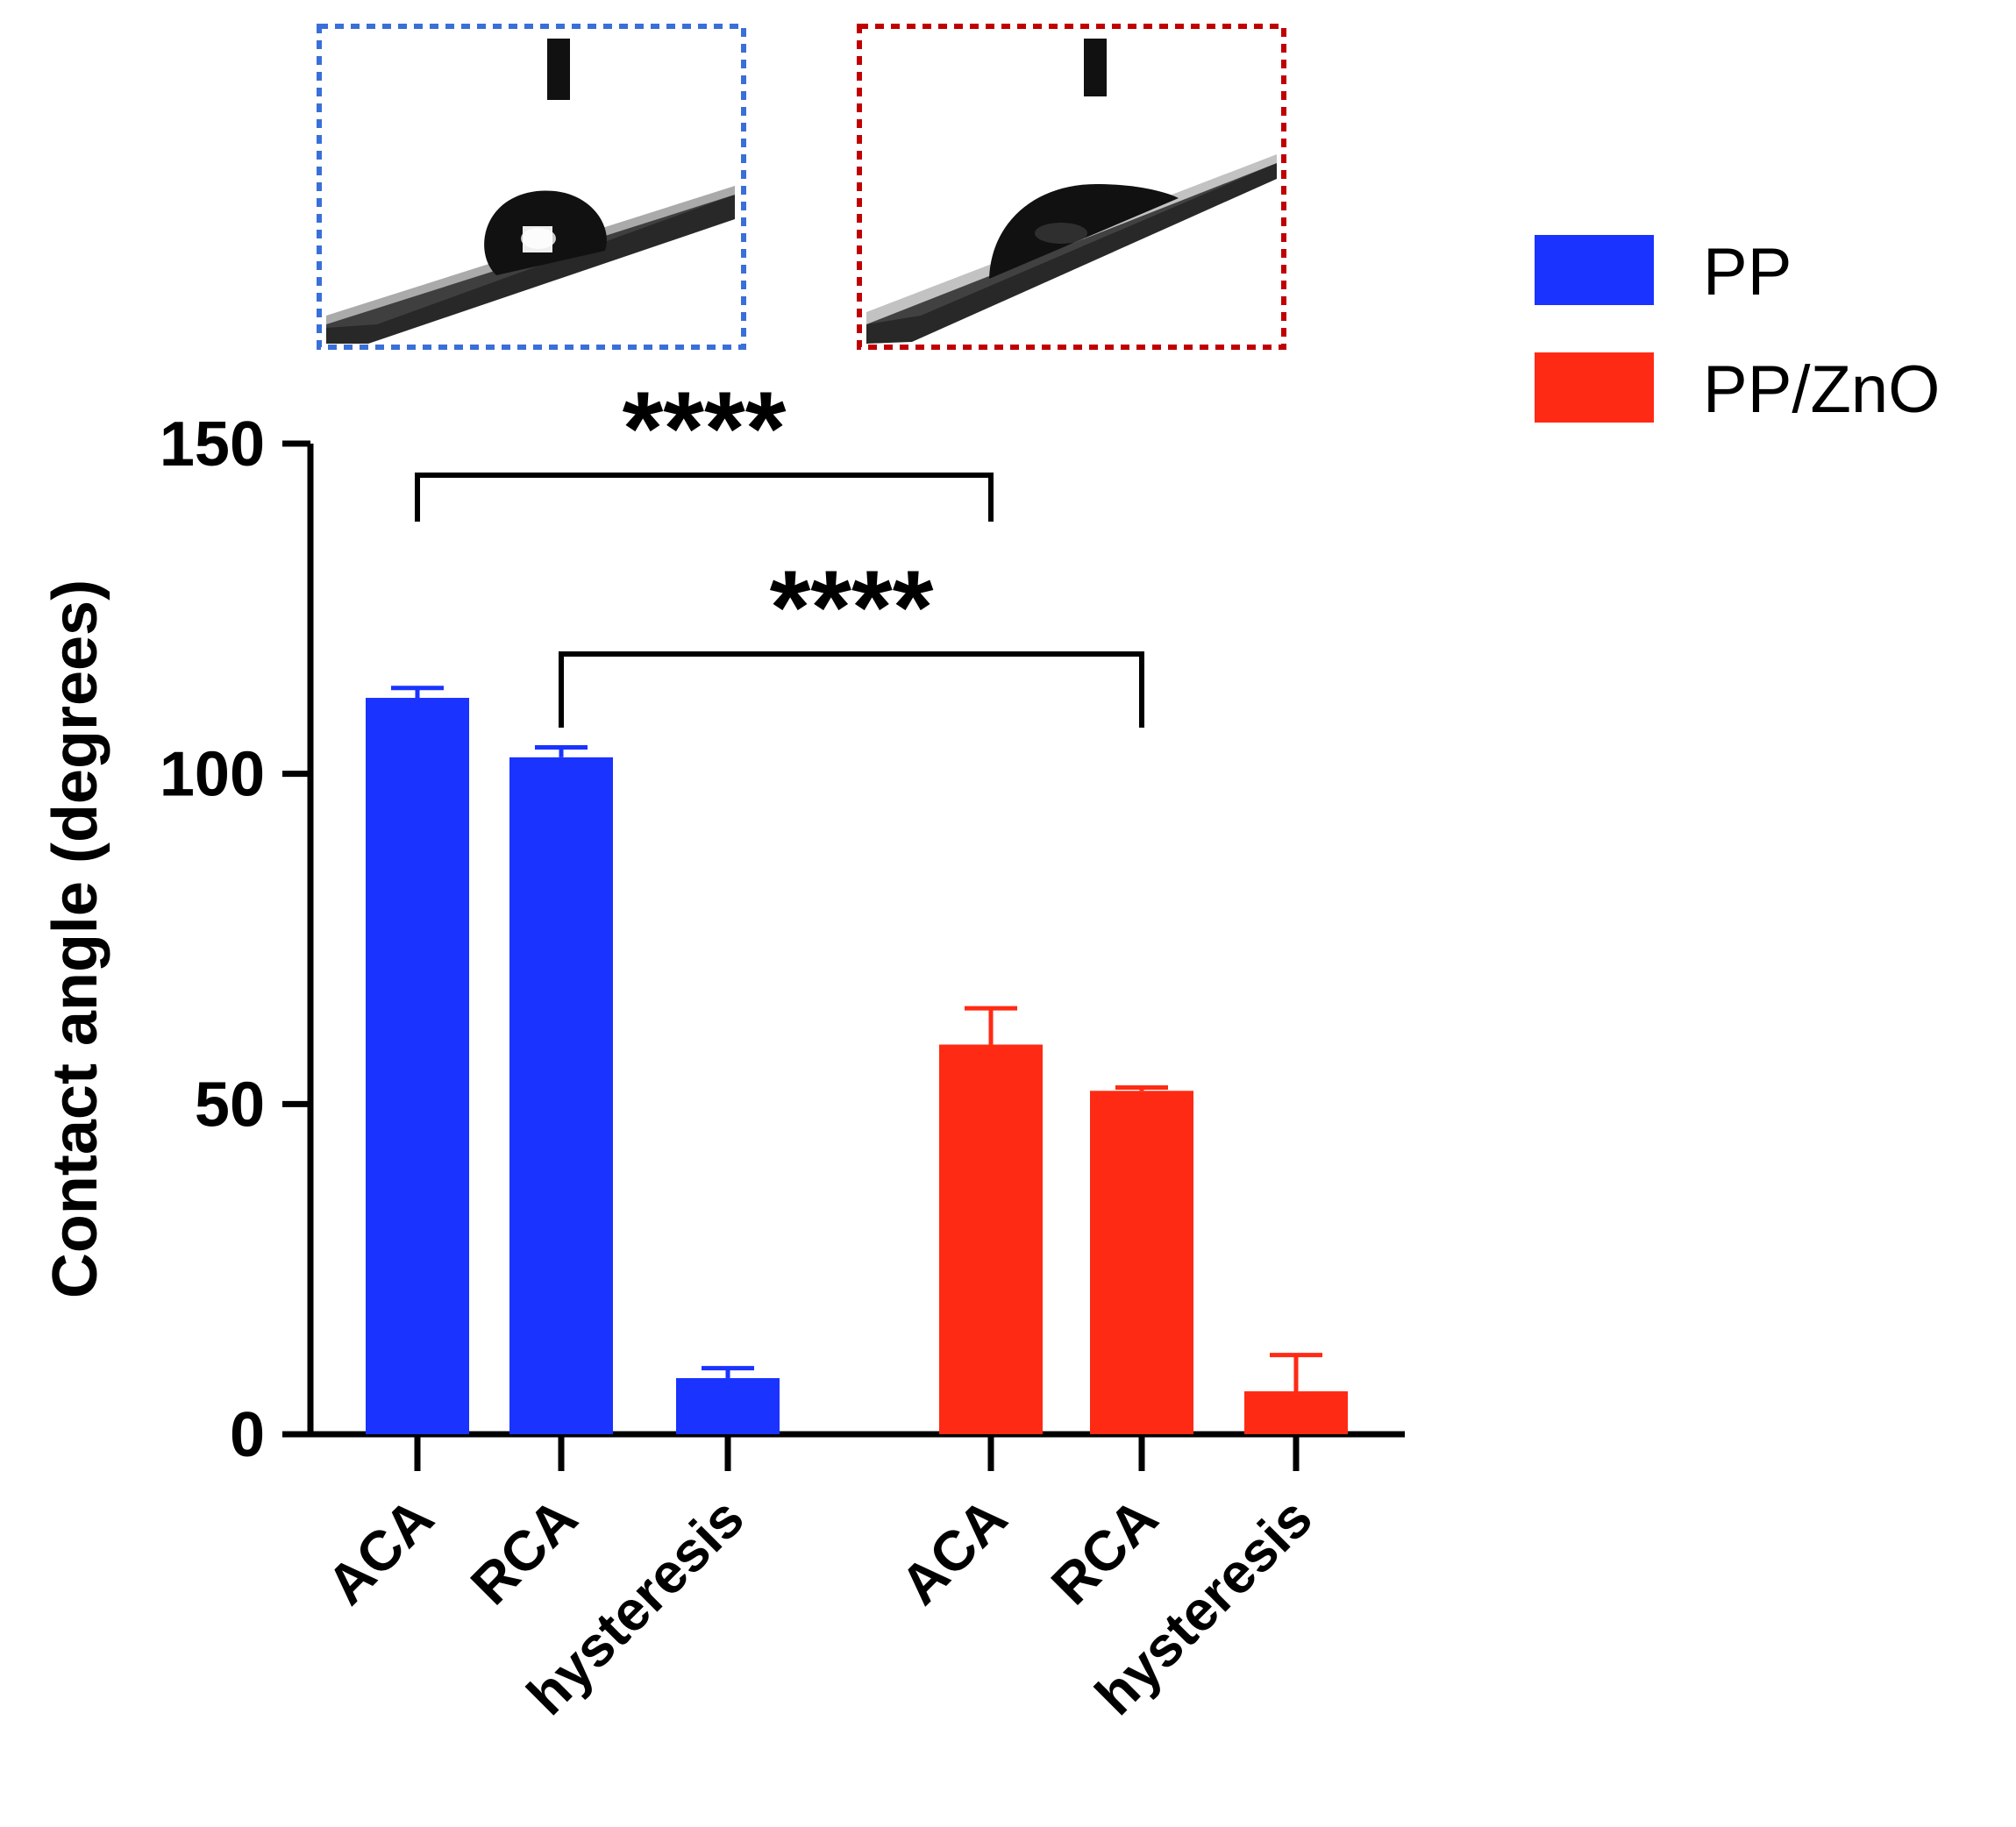 This screenshot has width=2016, height=1827. What do you see at coordinates (728, 1405) in the screenshot?
I see `bar-pp-hysteresis` at bounding box center [728, 1405].